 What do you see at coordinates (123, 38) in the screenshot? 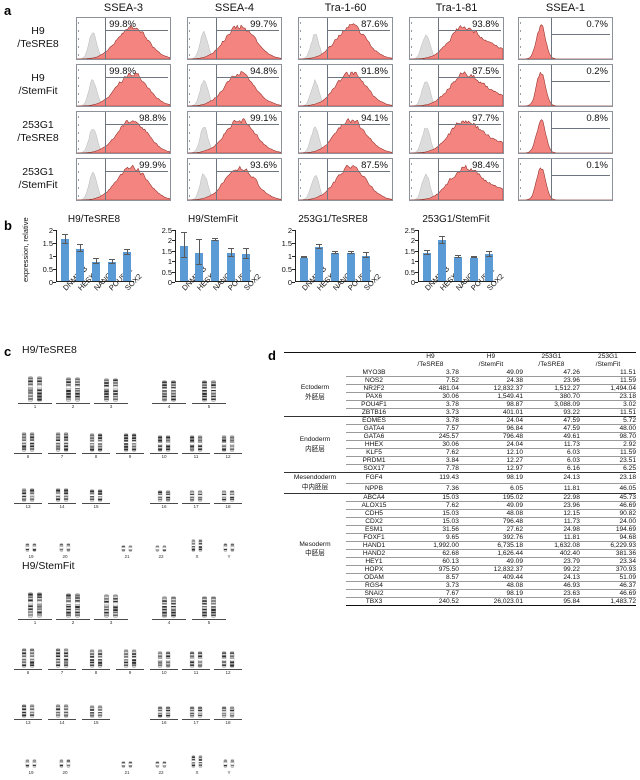
I see `flow-histogram-ssea-3-row1` at bounding box center [123, 38].